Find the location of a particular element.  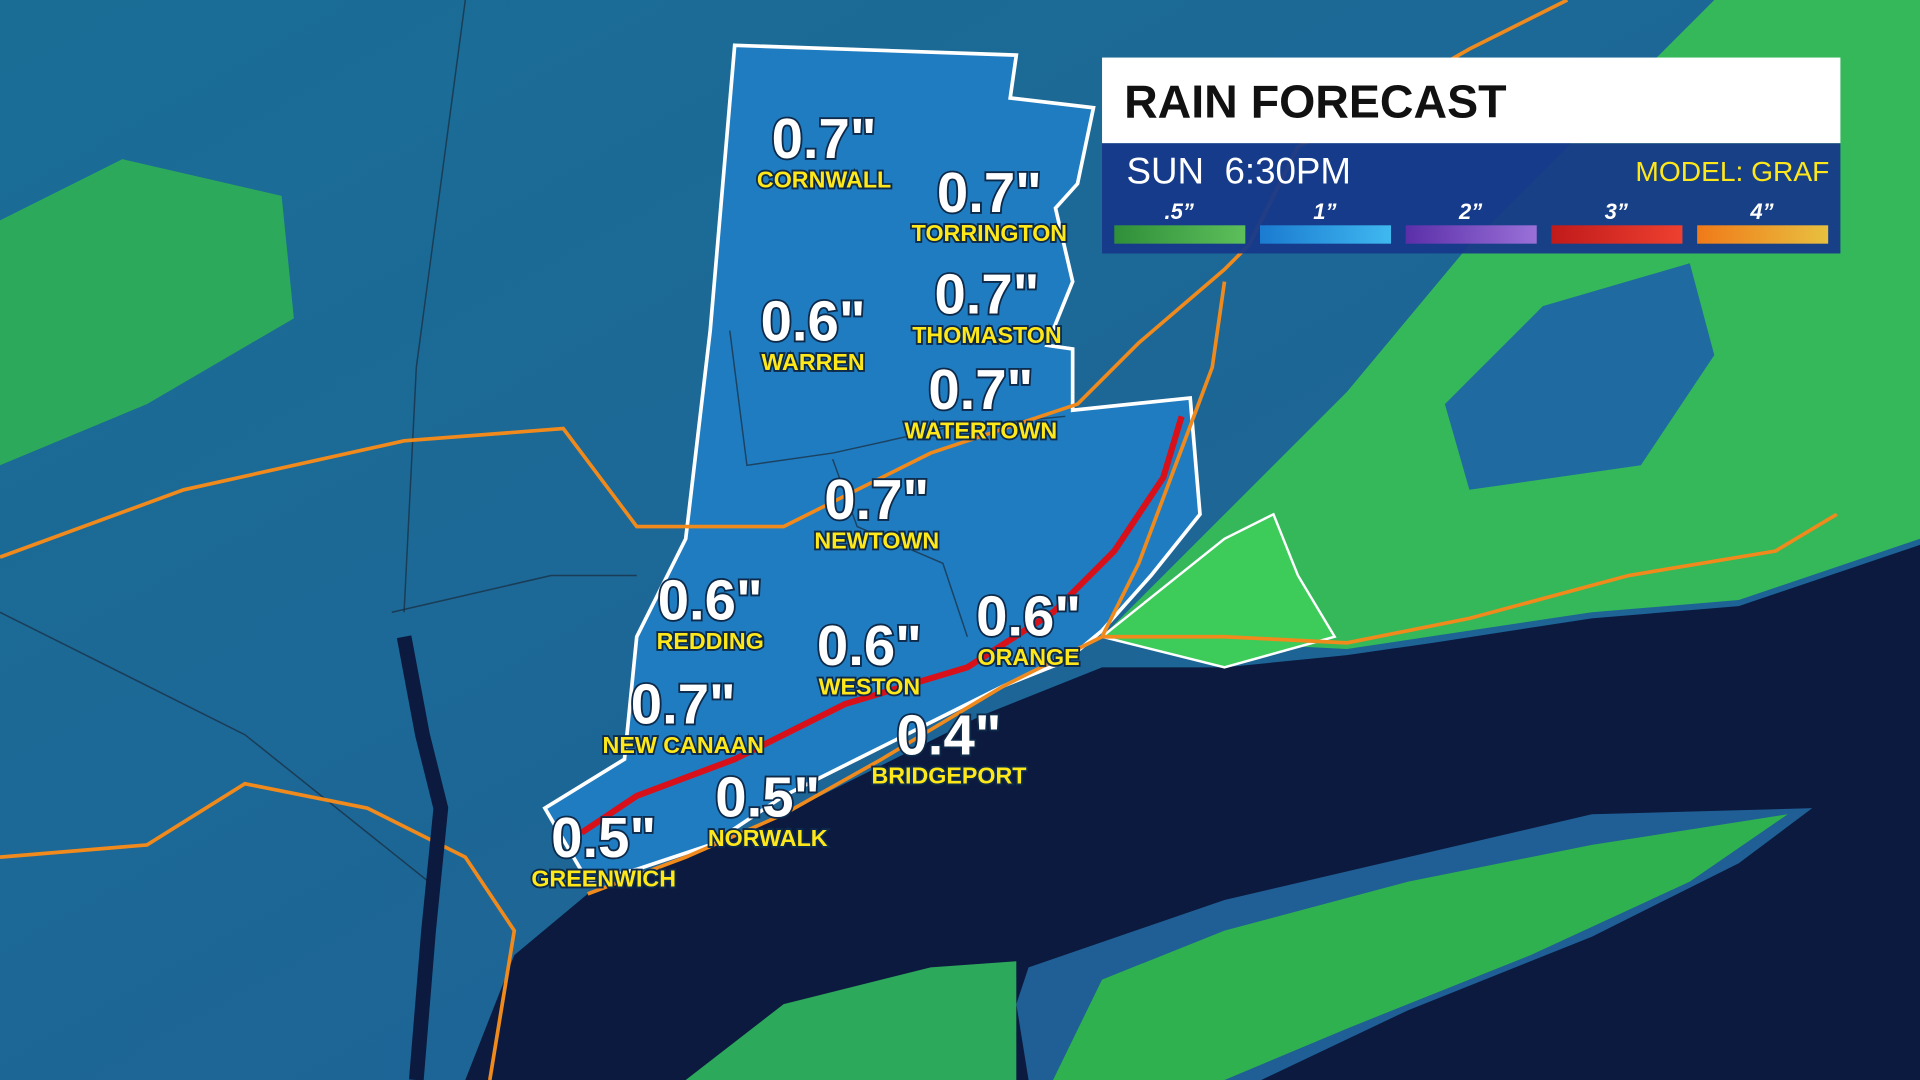

city-name: BRIDGEPORT is located at coordinates (948, 776).